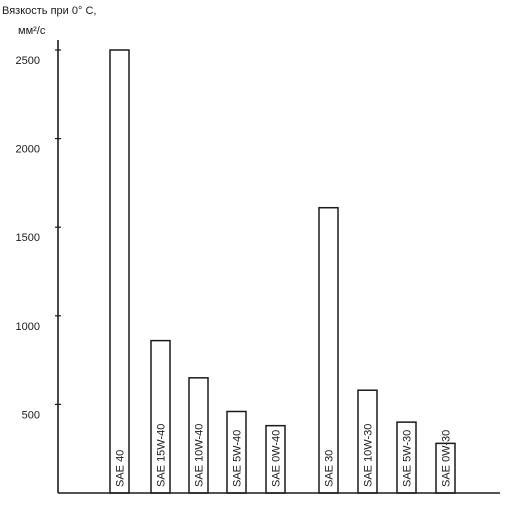  What do you see at coordinates (31, 415) in the screenshot?
I see `y-tick-label: 500` at bounding box center [31, 415].